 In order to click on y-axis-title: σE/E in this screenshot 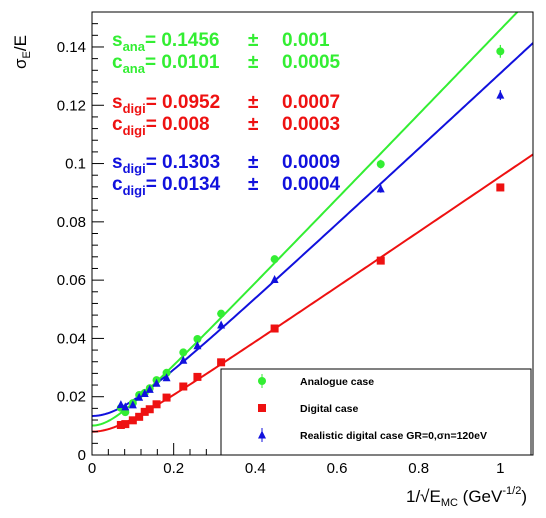, I will do `click(22, 52)`.